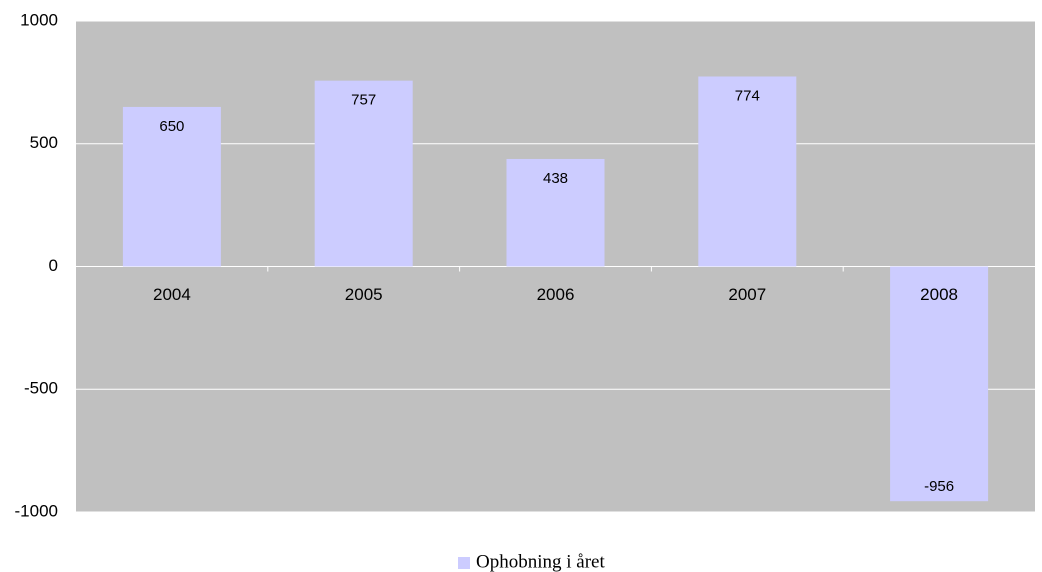 This screenshot has height=572, width=1042. I want to click on y-tick-label: 0, so click(53, 265).